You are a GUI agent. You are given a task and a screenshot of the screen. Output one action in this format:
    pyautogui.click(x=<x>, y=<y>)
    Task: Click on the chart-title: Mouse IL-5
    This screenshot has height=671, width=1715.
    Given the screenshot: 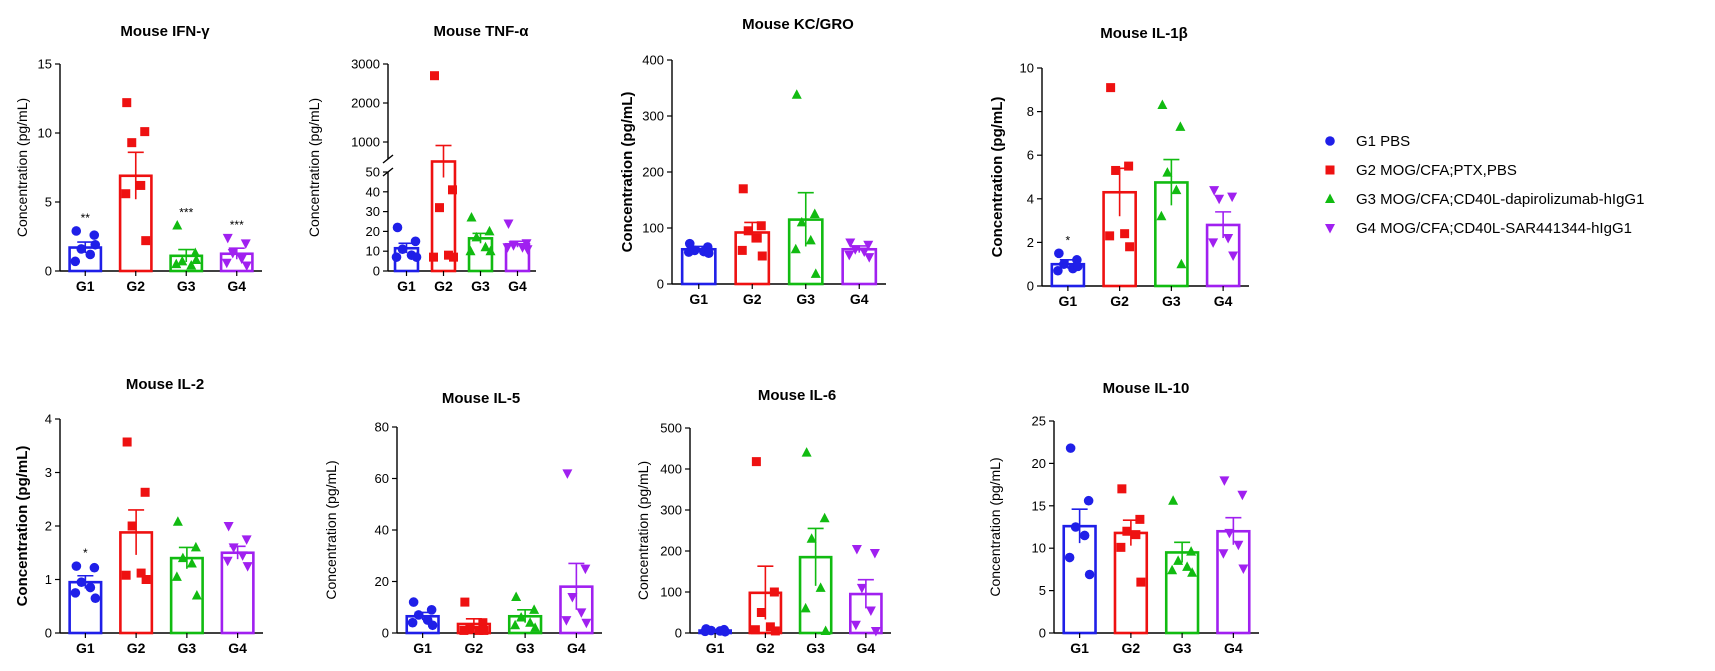 What is the action you would take?
    pyautogui.click(x=481, y=398)
    